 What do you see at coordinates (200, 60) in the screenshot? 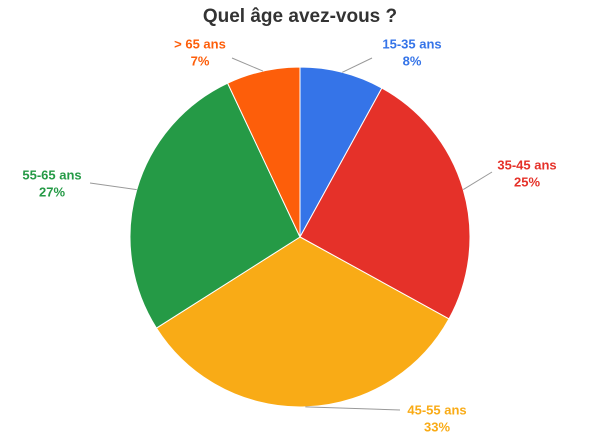
I see `slice-value-label: 7%` at bounding box center [200, 60].